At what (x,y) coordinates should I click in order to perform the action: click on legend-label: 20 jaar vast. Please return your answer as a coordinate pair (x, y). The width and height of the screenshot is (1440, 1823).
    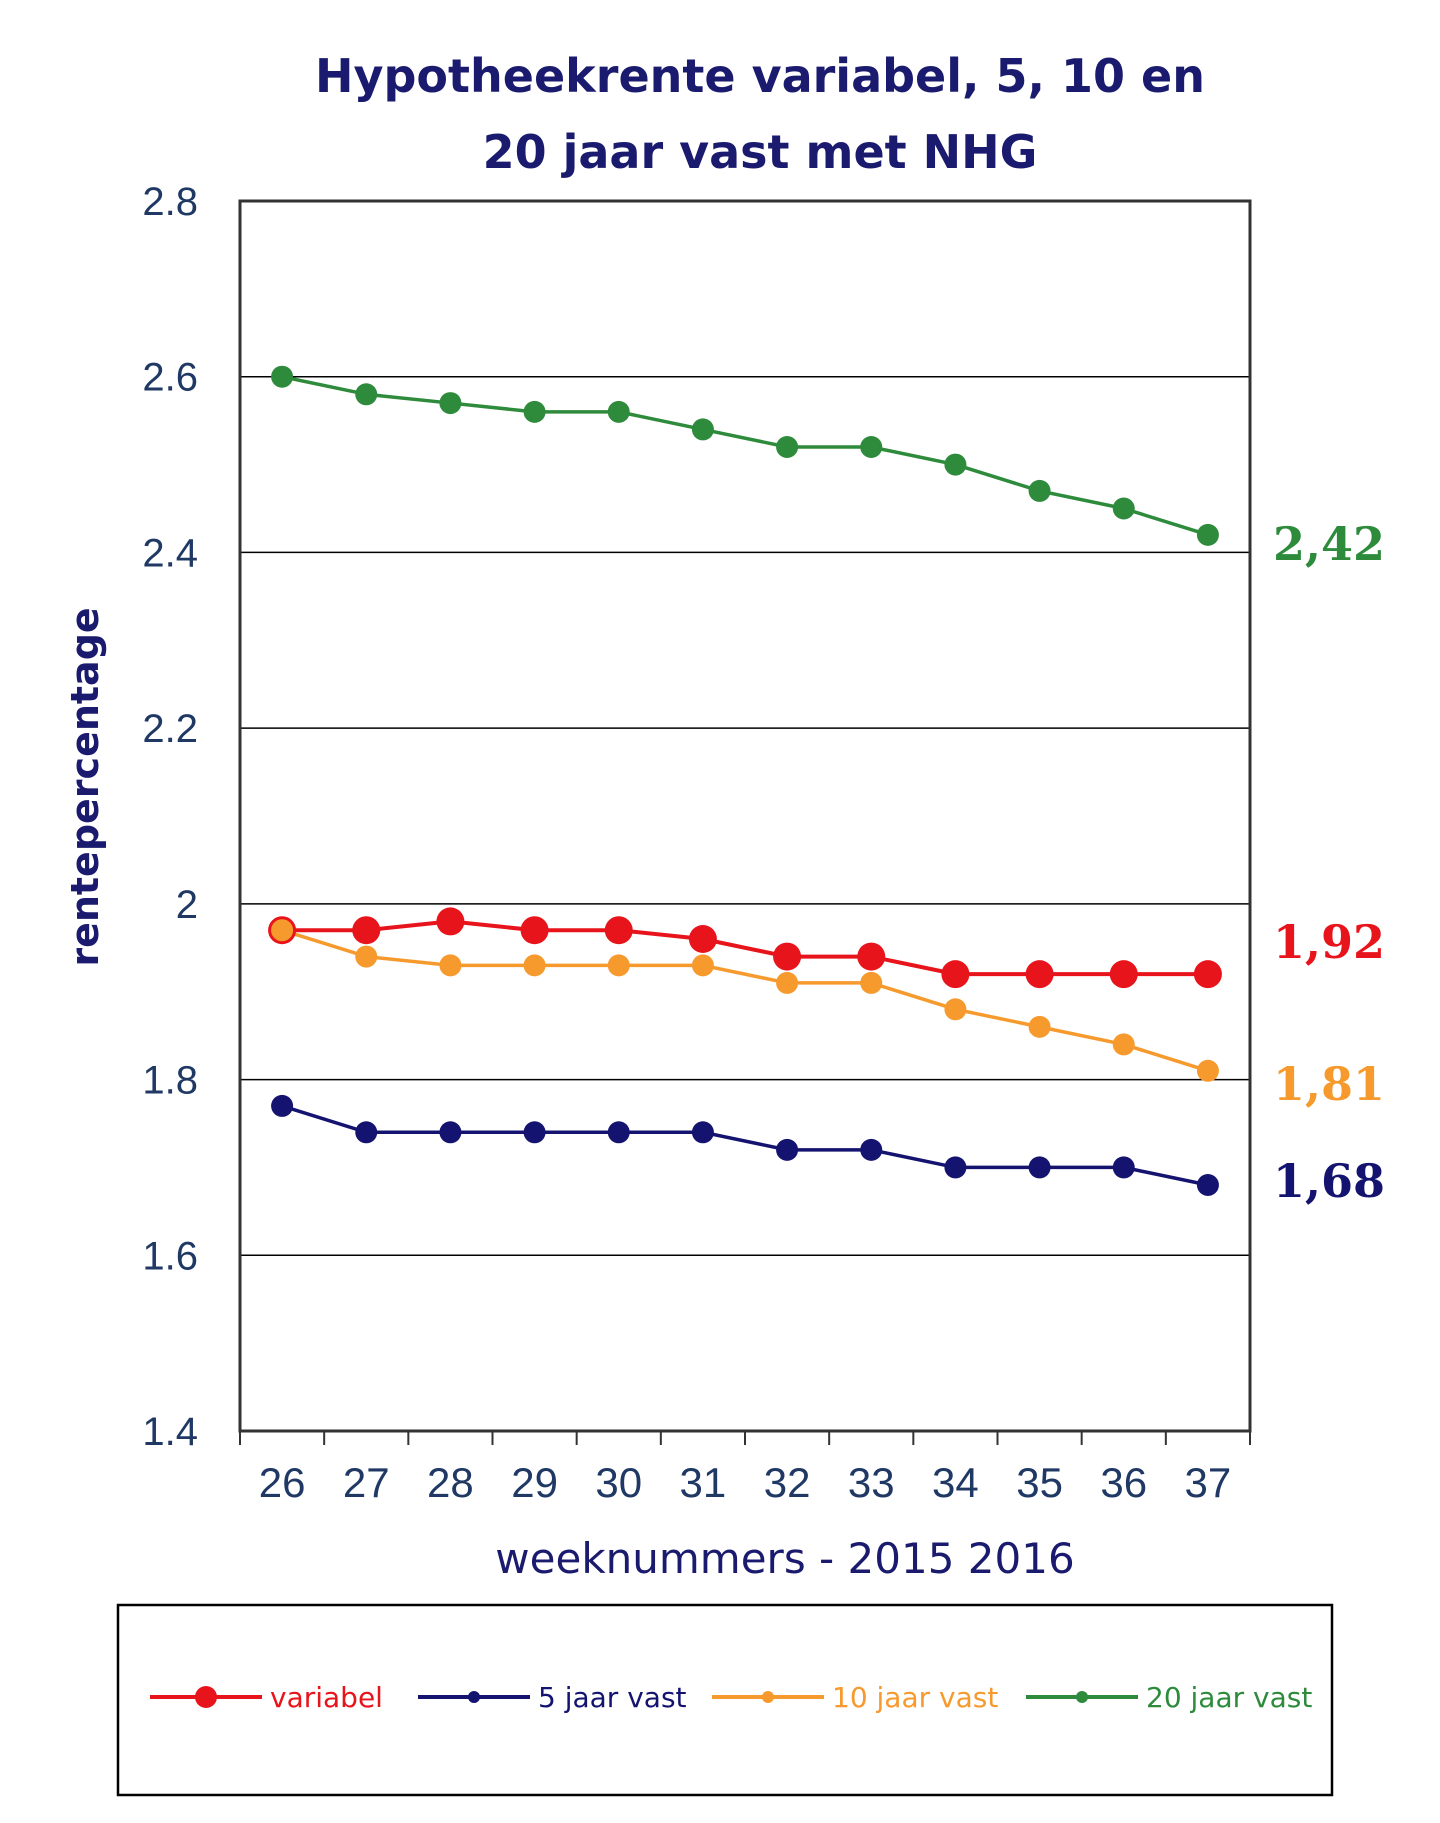
    Looking at the image, I should click on (1229, 1697).